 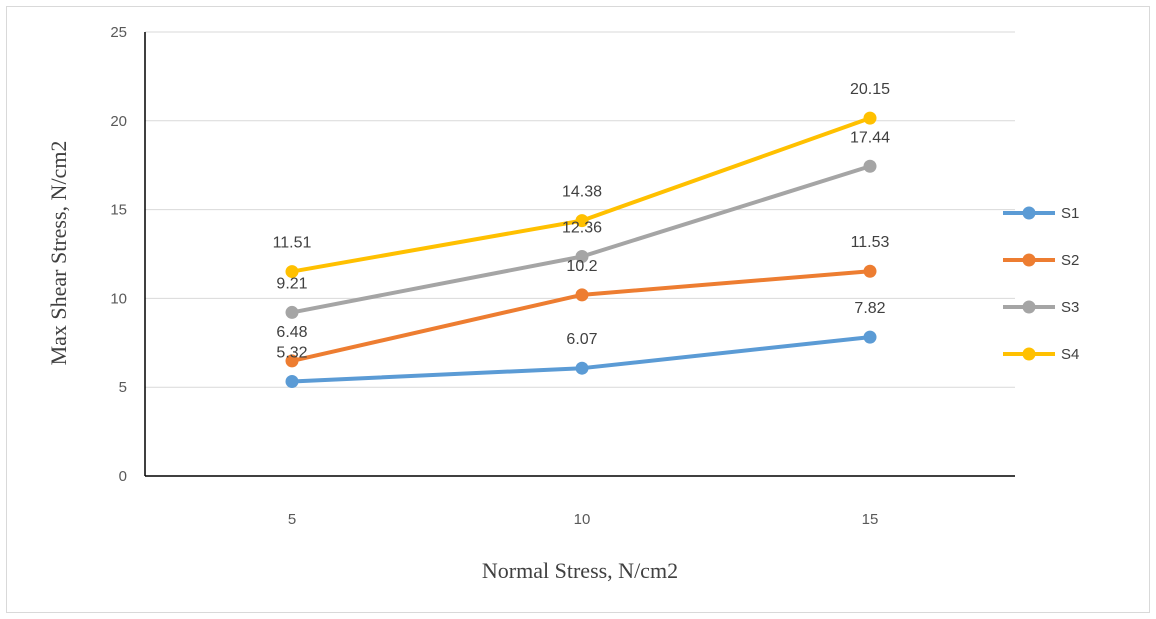 What do you see at coordinates (58, 253) in the screenshot?
I see `y-axis-title: Max Shear Stress, N/cm2` at bounding box center [58, 253].